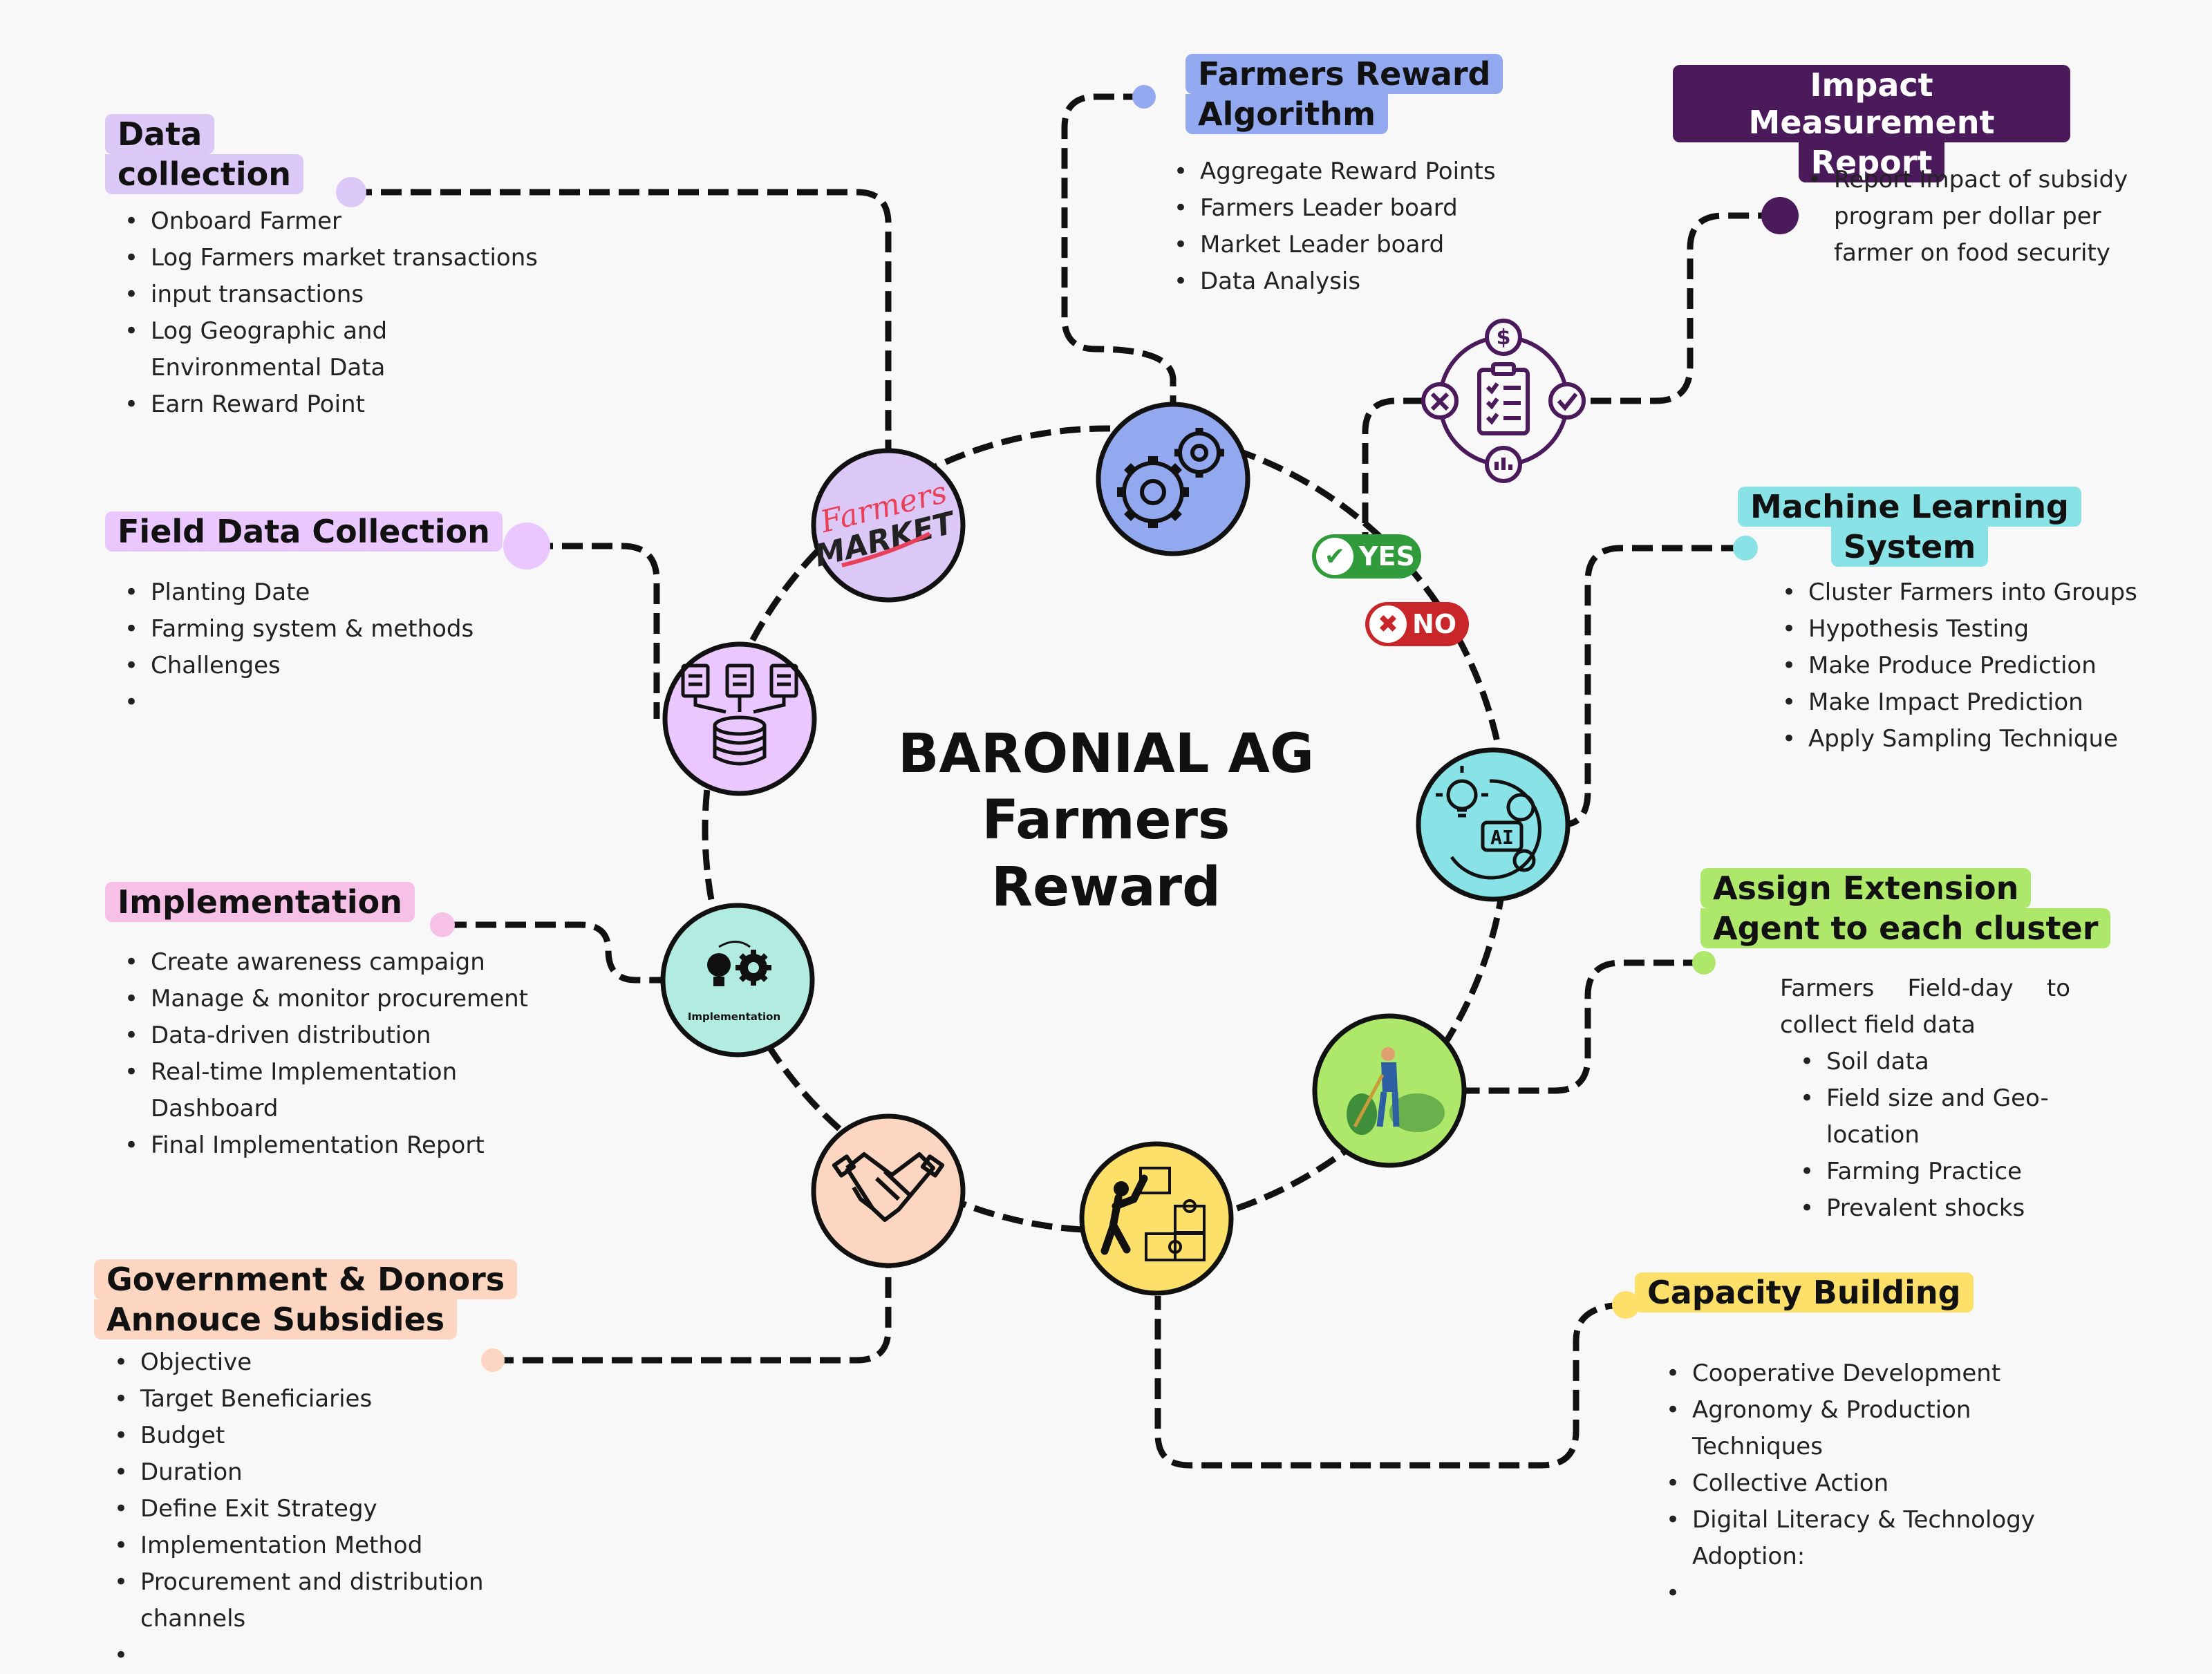 Image resolution: width=2212 pixels, height=1674 pixels. I want to click on title-line: Farmers Reward, so click(1344, 74).